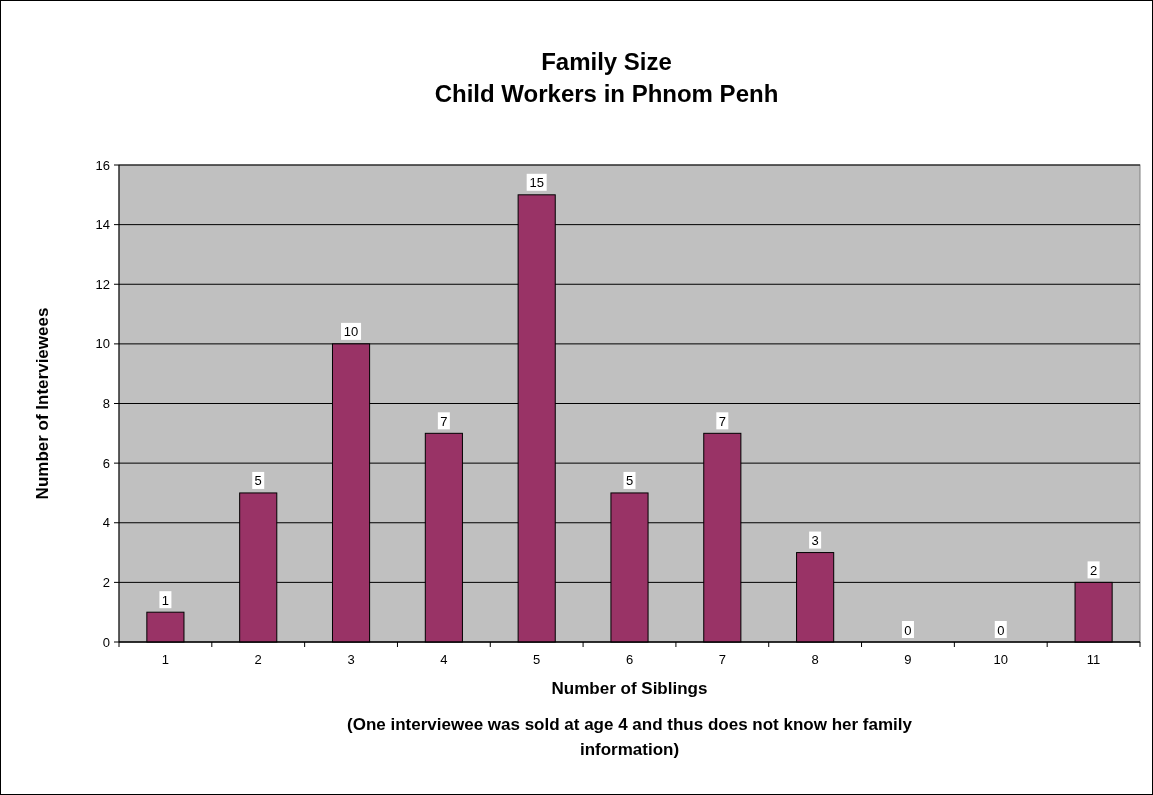 This screenshot has height=795, width=1153. Describe the element at coordinates (106, 523) in the screenshot. I see `y-tick-label: 4` at that location.